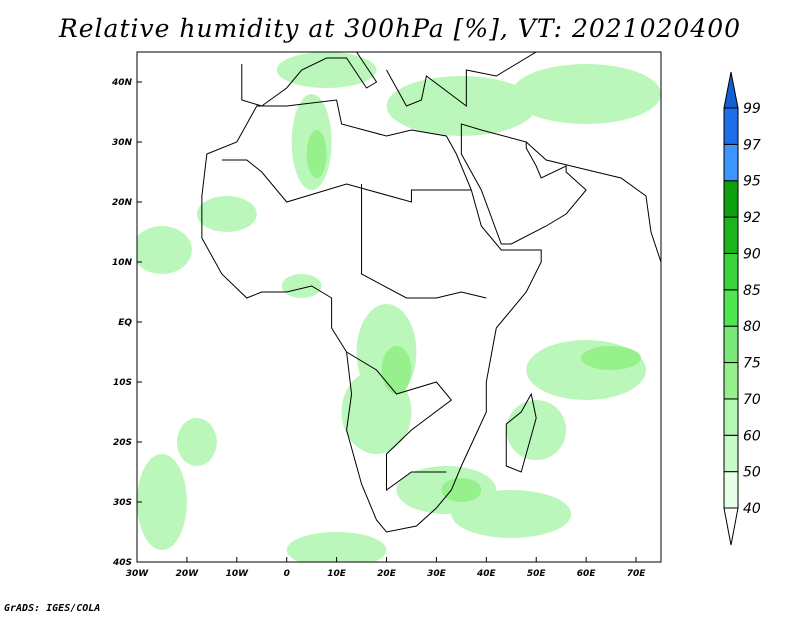 Image resolution: width=800 pixels, height=618 pixels. Describe the element at coordinates (138, 574) in the screenshot. I see `lon-tick-label: 30W` at that location.